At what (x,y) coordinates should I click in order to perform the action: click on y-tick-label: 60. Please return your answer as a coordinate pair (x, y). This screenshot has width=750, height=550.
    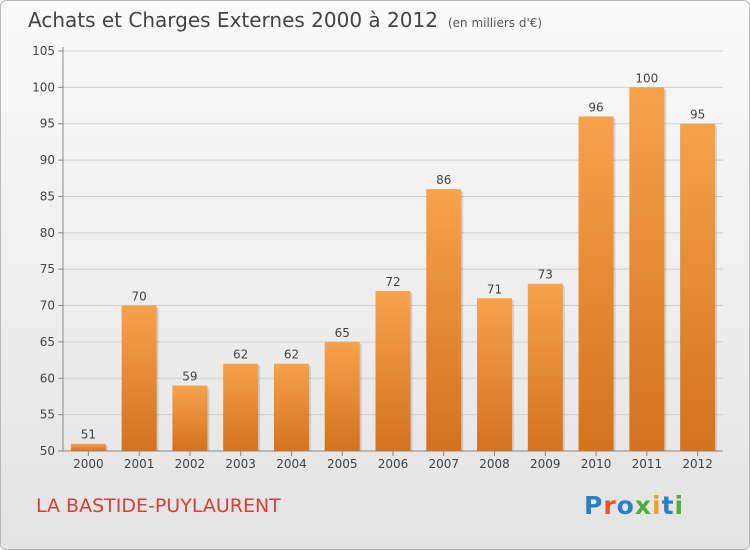
    Looking at the image, I should click on (47, 378).